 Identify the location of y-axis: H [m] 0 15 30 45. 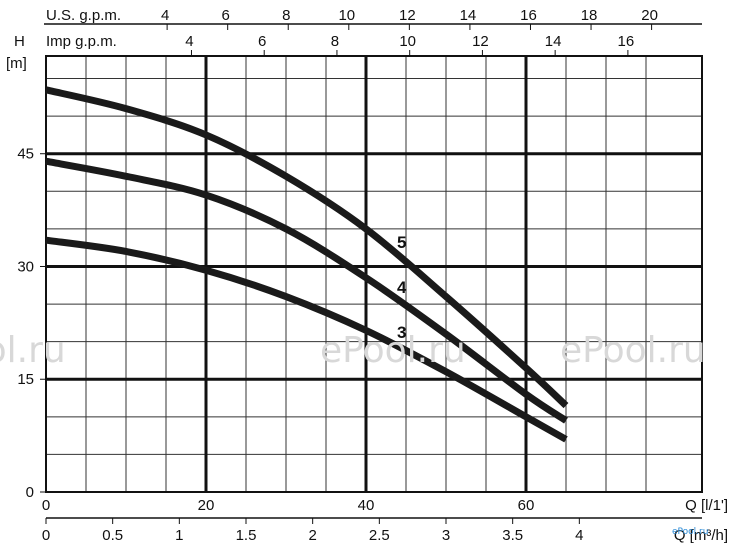
(26, 267).